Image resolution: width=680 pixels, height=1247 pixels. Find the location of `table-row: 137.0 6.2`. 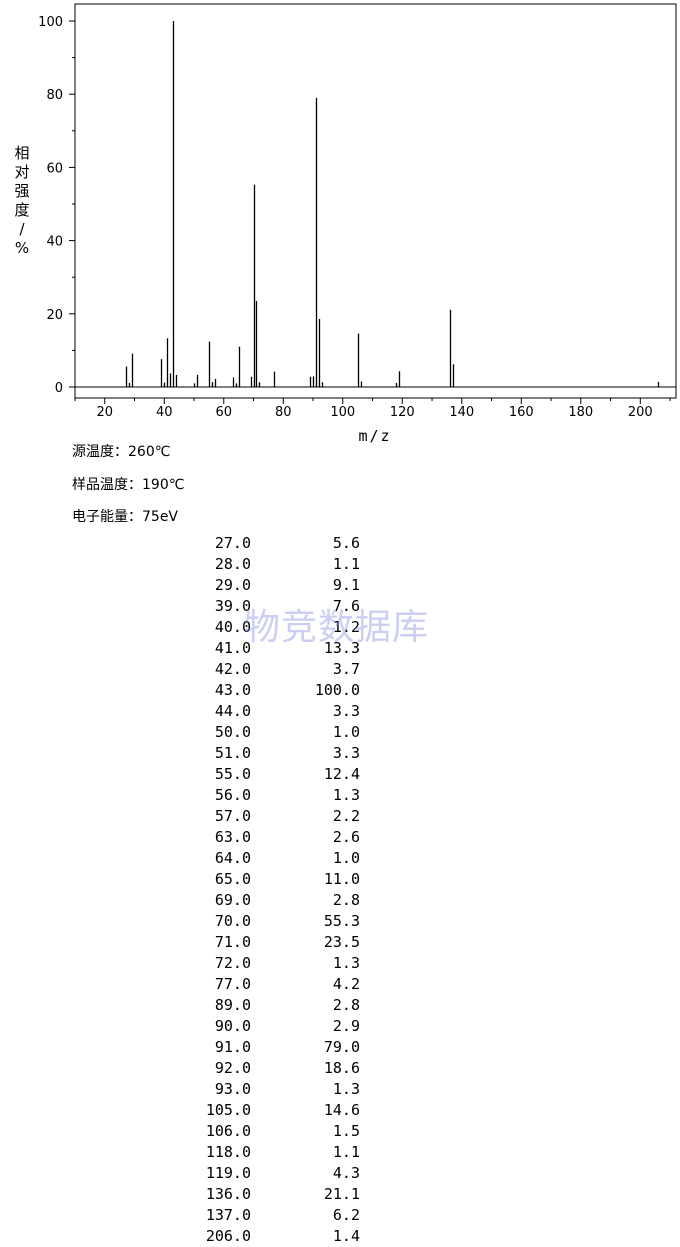

table-row: 137.0 6.2 is located at coordinates (340, 1215).